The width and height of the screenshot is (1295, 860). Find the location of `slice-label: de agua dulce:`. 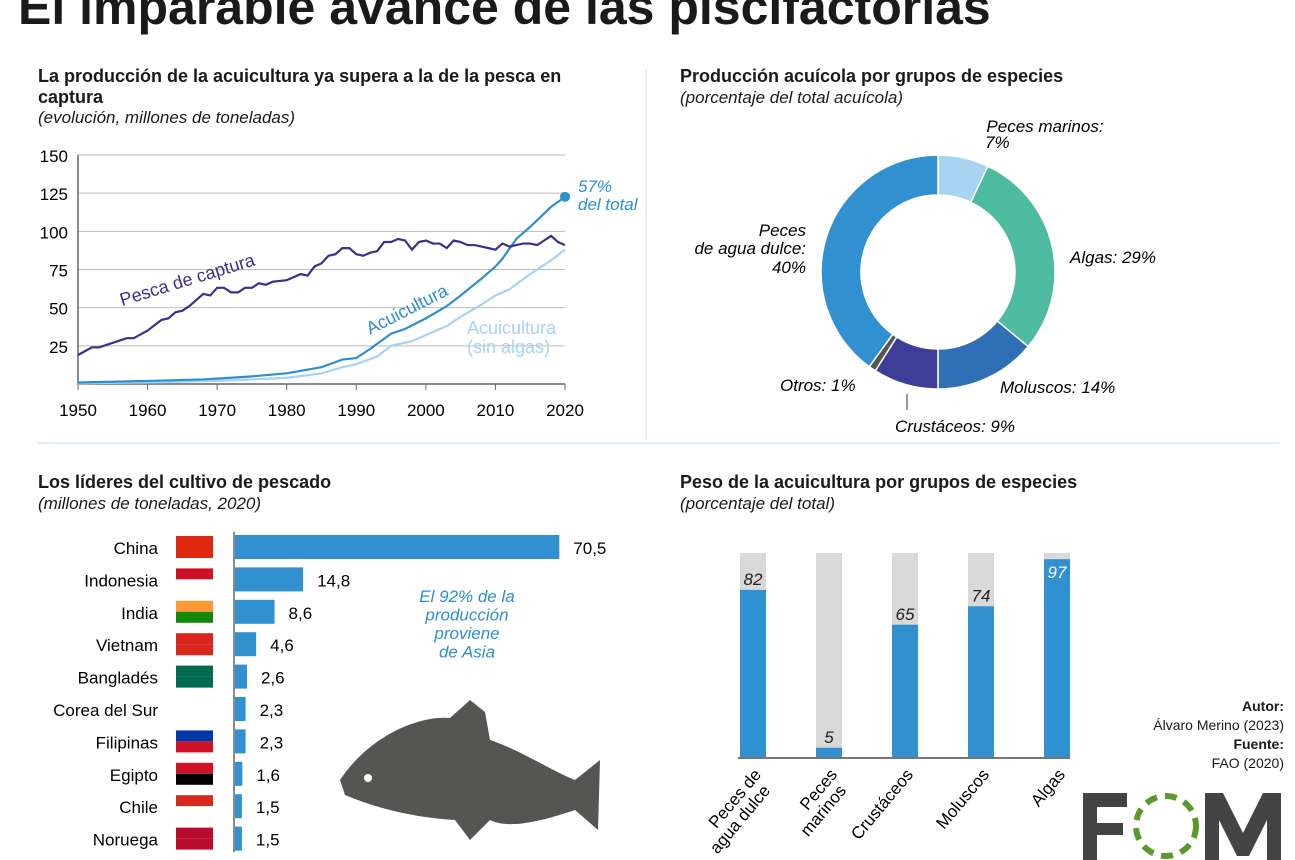

slice-label: de agua dulce: is located at coordinates (750, 248).